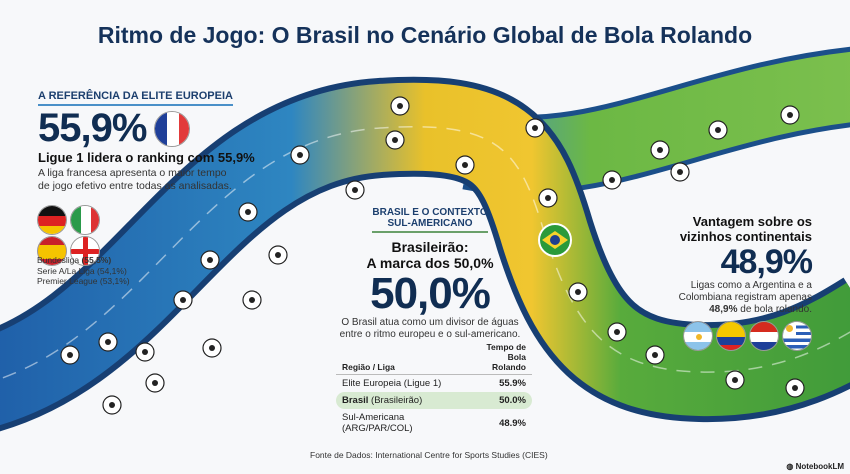 The width and height of the screenshot is (850, 474). What do you see at coordinates (430, 212) in the screenshot?
I see `brazil-kicker-line1: BRASIL E O CONTEXTO` at bounding box center [430, 212].